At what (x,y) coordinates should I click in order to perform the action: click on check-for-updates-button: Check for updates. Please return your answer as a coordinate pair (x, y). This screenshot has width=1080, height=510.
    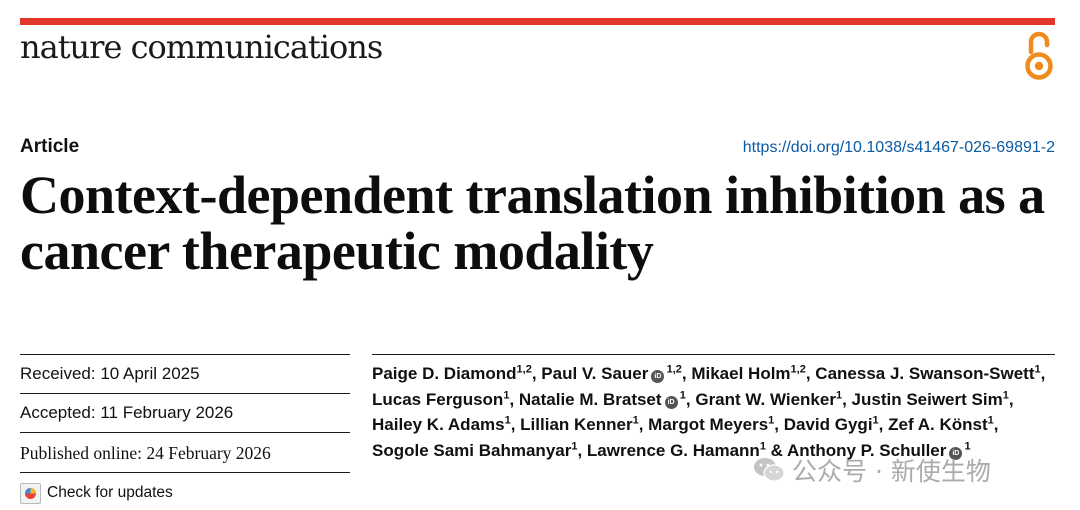
    Looking at the image, I should click on (96, 493).